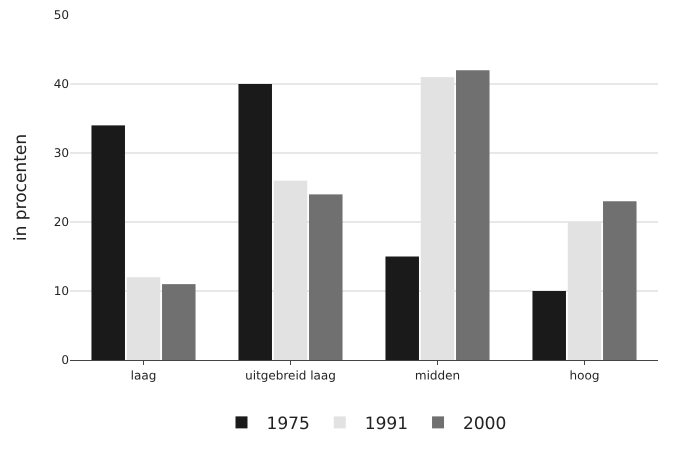 This screenshot has height=453, width=678. Describe the element at coordinates (290, 375) in the screenshot. I see `x-tick-label: uitgebreid laag` at that location.